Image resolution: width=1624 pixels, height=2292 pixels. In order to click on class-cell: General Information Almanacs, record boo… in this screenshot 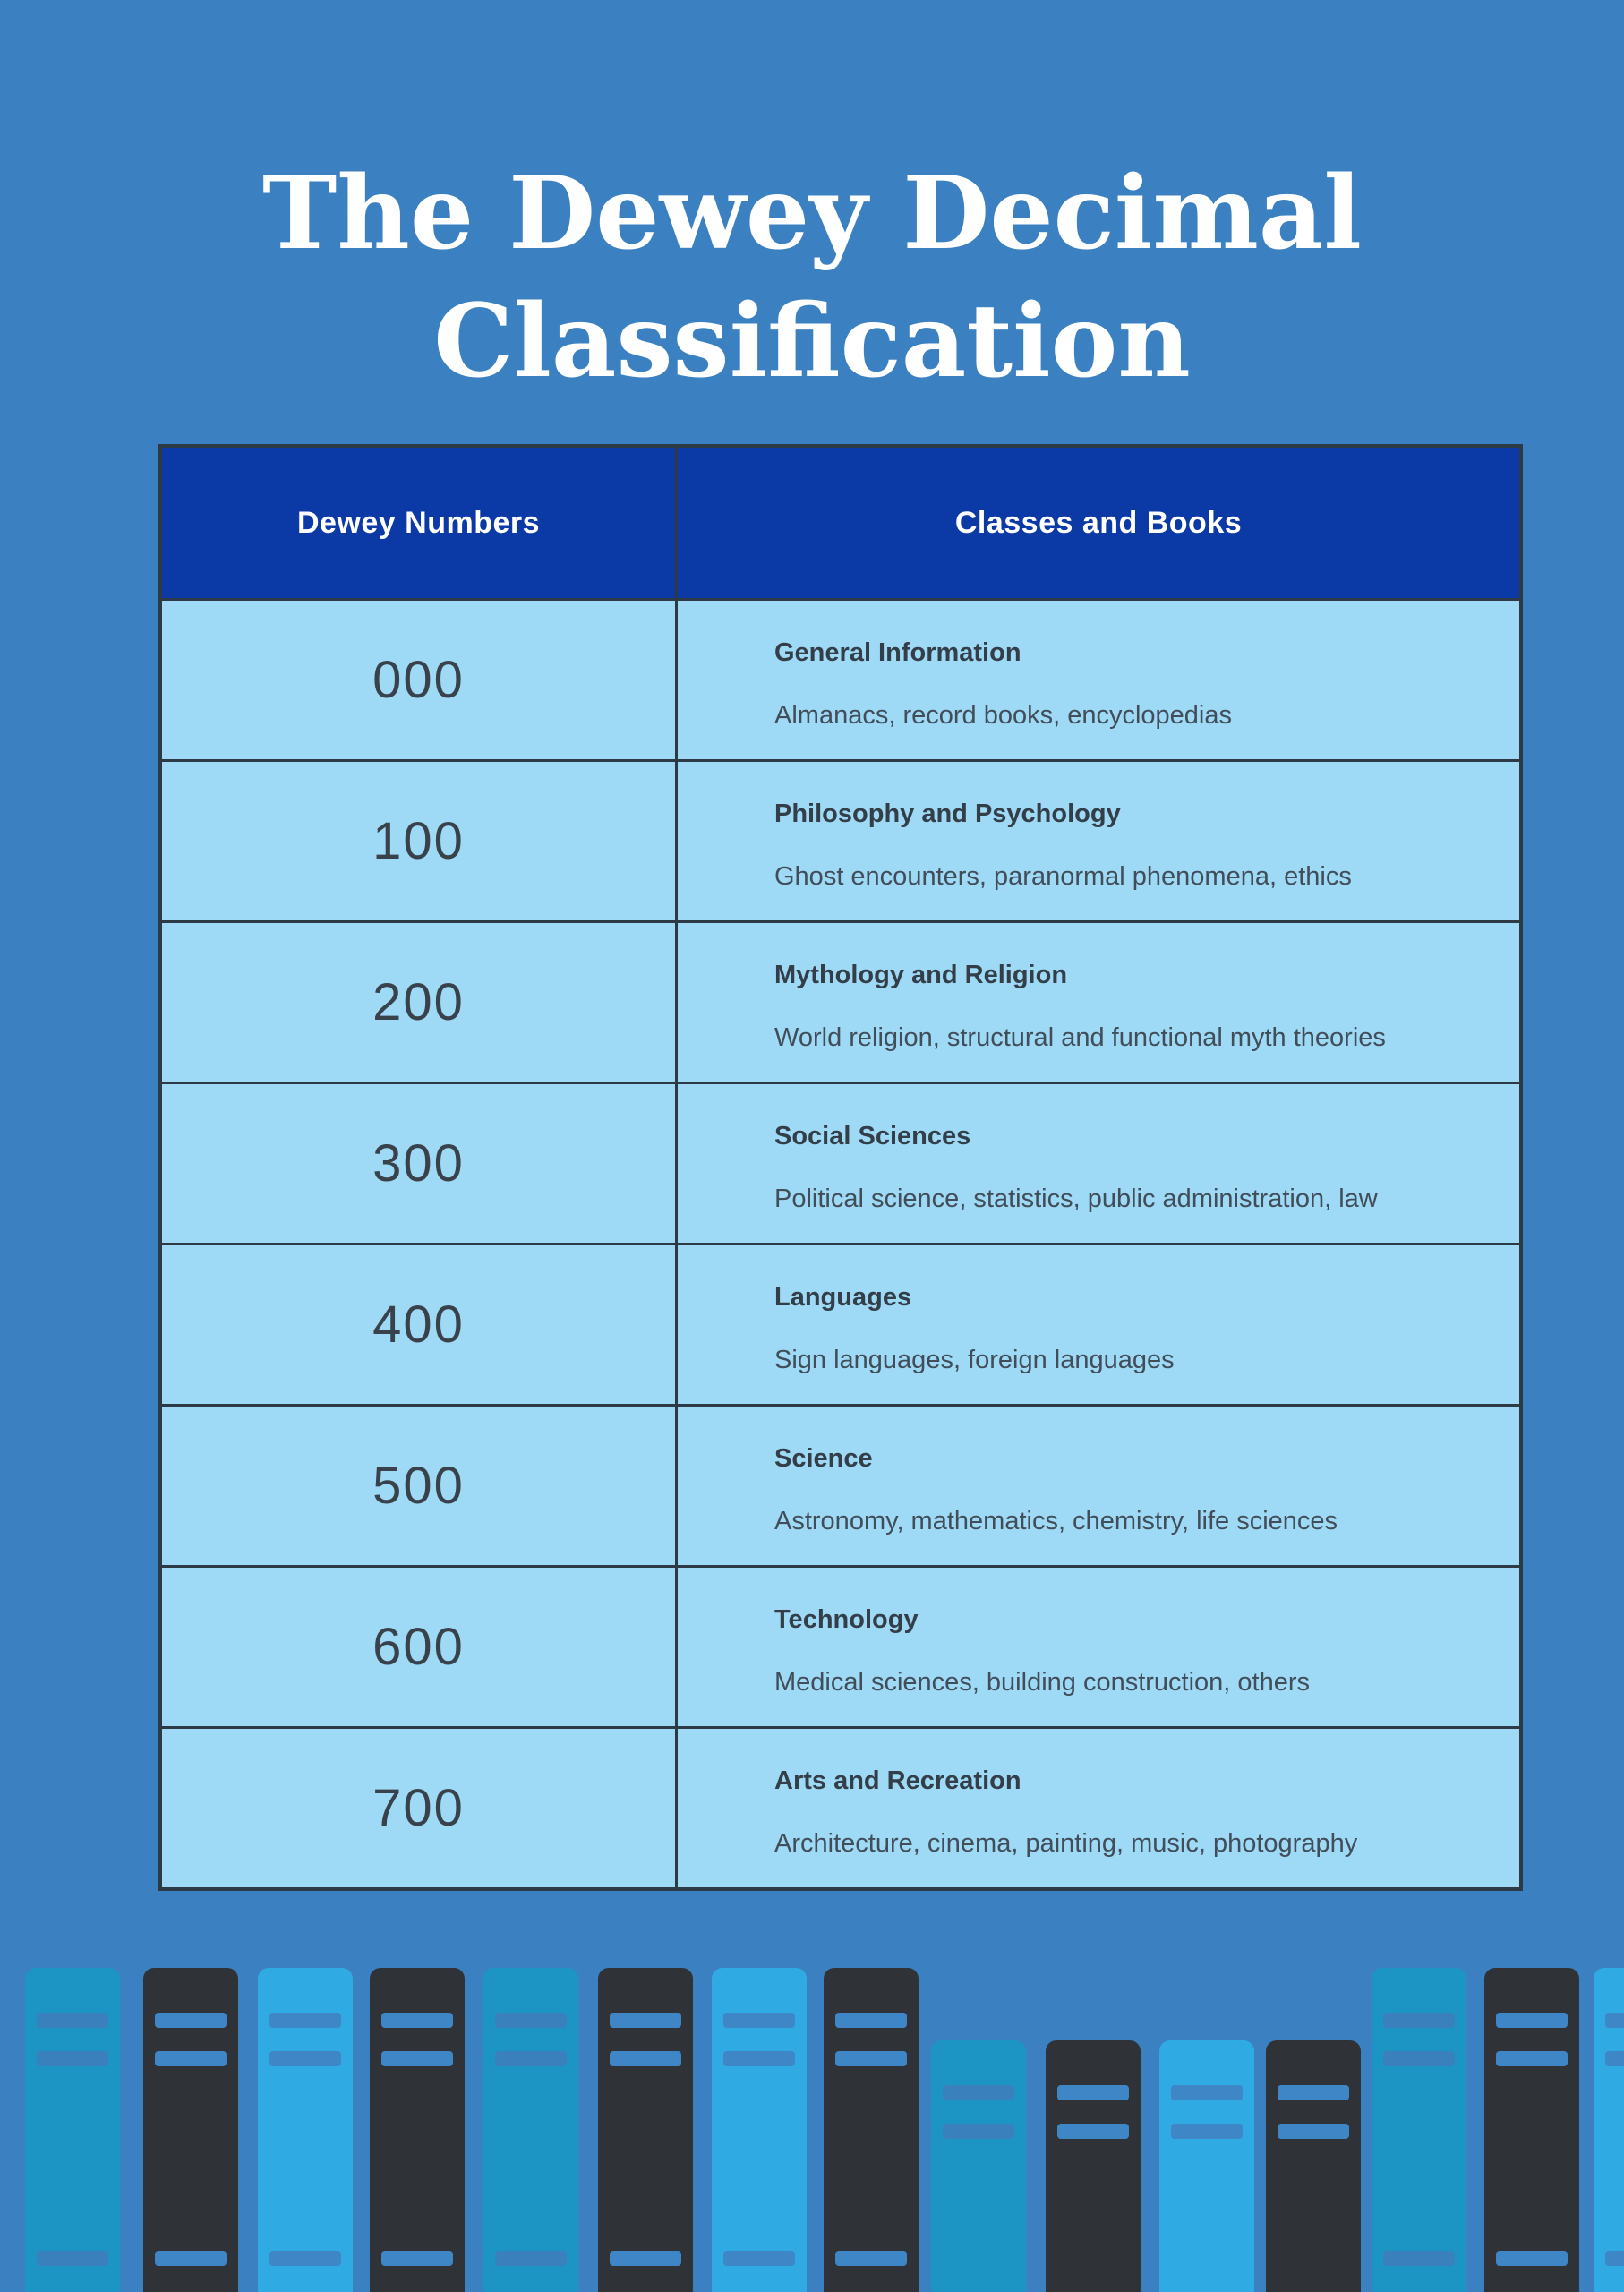, I will do `click(1098, 680)`.